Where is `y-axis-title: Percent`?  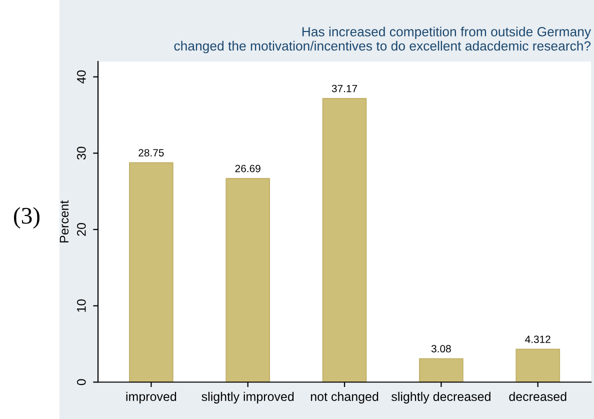 y-axis-title: Percent is located at coordinates (64, 221).